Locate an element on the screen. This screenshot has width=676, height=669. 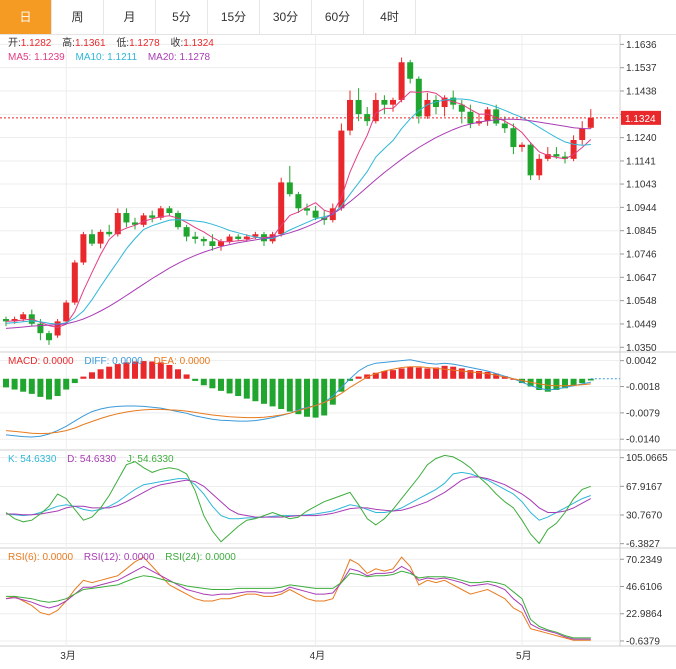
rsi6-legend: RSI(6): 0.0000 is located at coordinates (40, 557).